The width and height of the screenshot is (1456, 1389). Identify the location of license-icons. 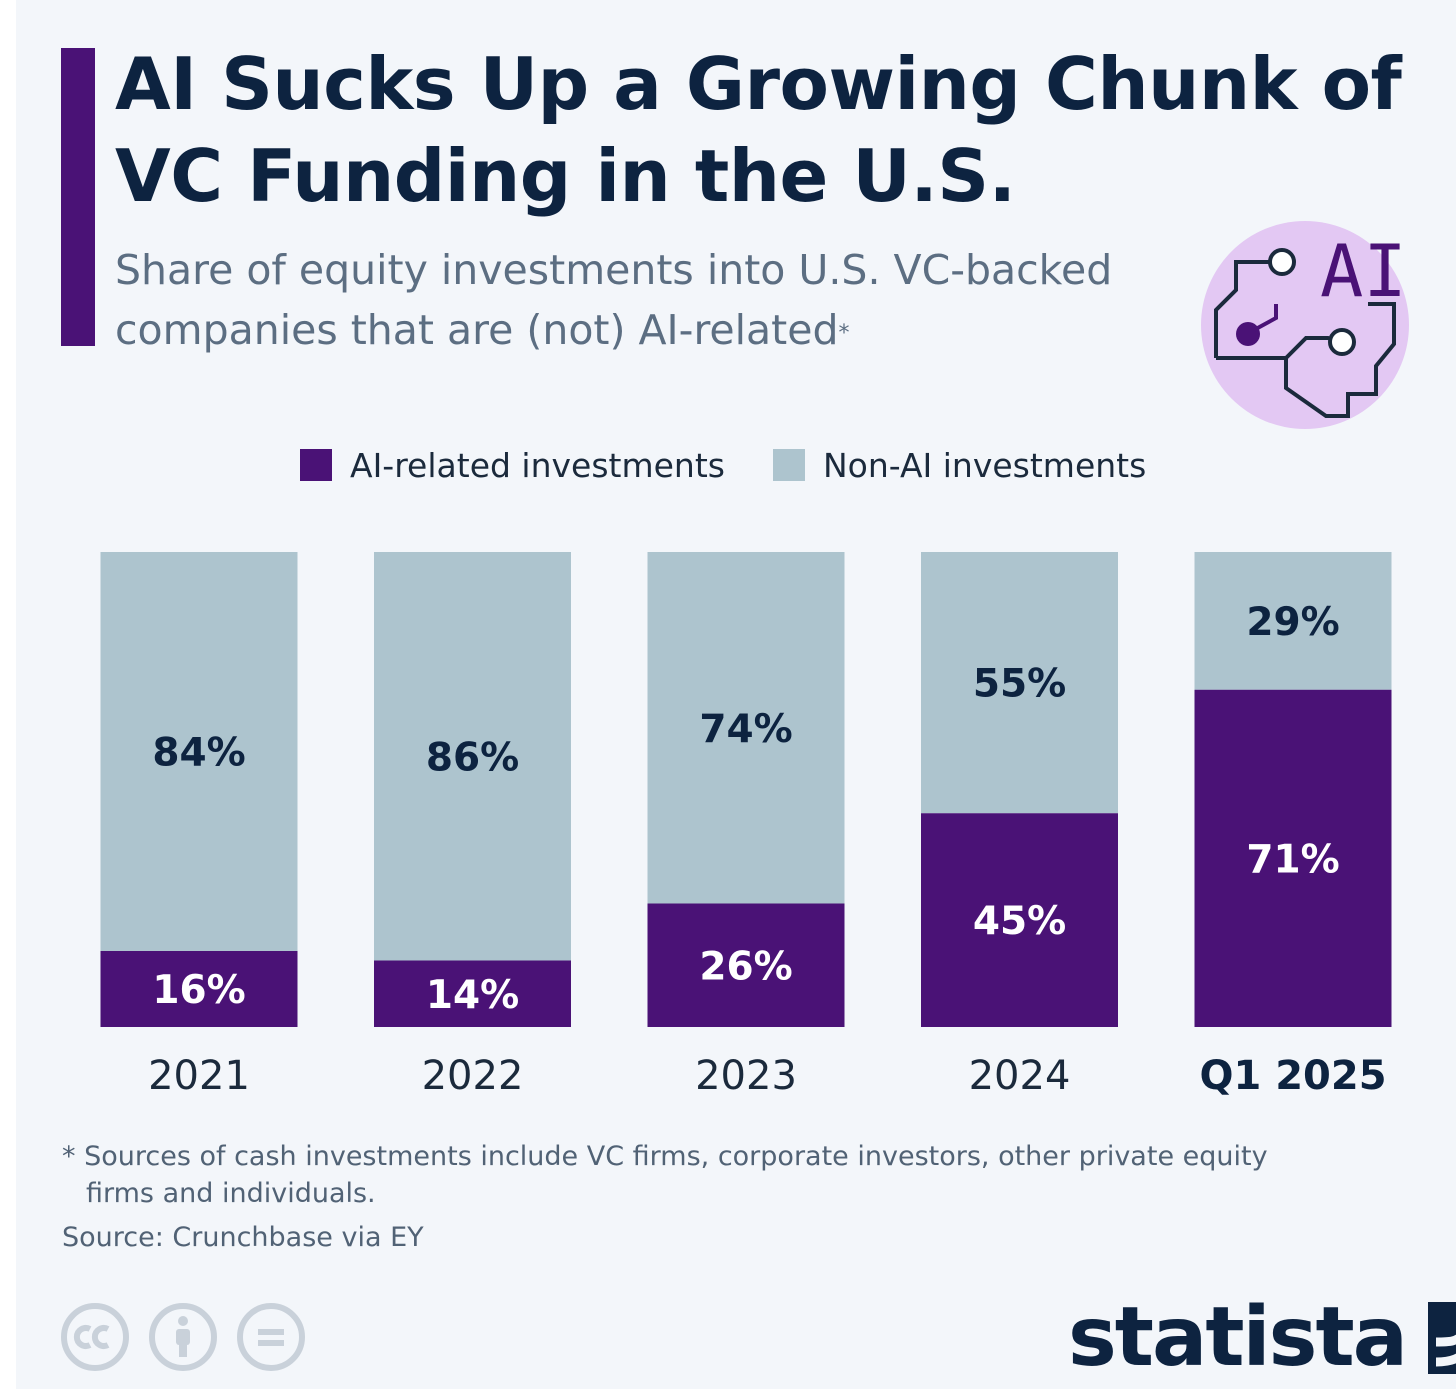
(192, 1337).